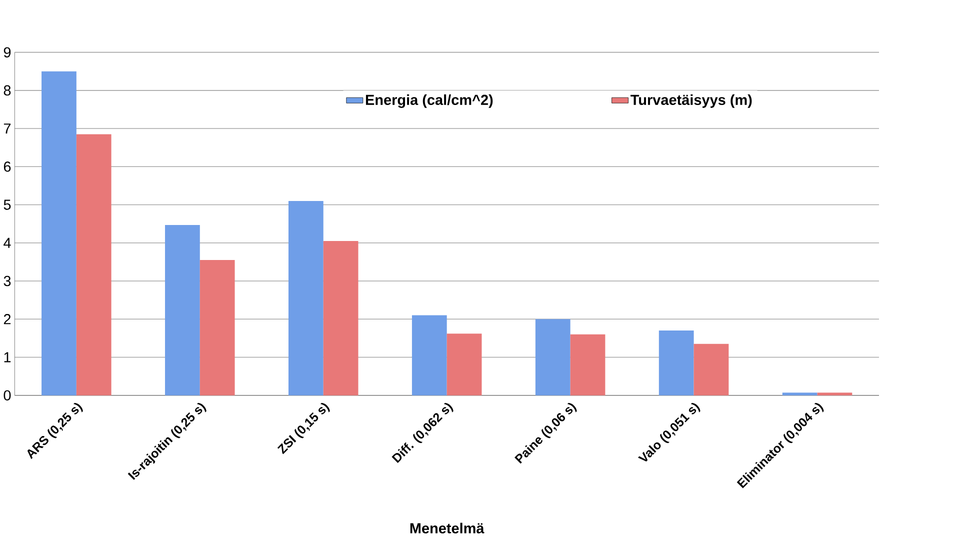 The width and height of the screenshot is (964, 548). I want to click on legend-label: Turvaetäisyys (m), so click(691, 101).